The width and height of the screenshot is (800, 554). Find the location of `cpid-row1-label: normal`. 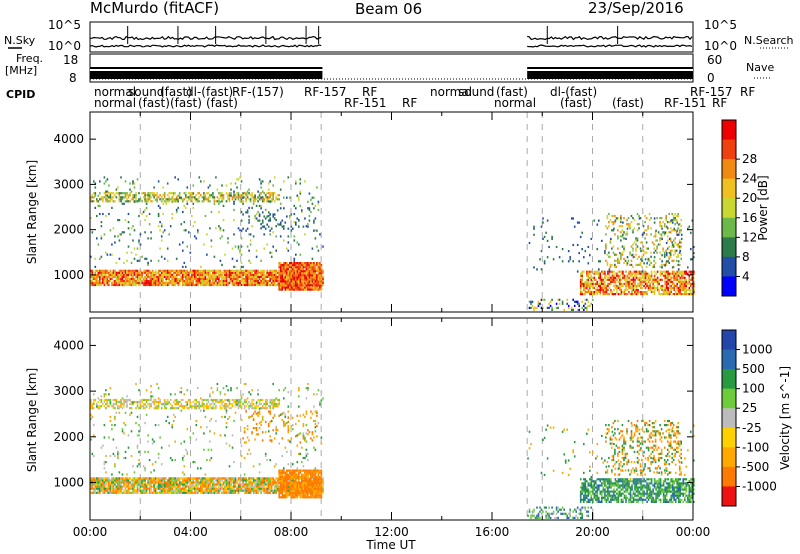

cpid-row1-label: normal is located at coordinates (115, 92).